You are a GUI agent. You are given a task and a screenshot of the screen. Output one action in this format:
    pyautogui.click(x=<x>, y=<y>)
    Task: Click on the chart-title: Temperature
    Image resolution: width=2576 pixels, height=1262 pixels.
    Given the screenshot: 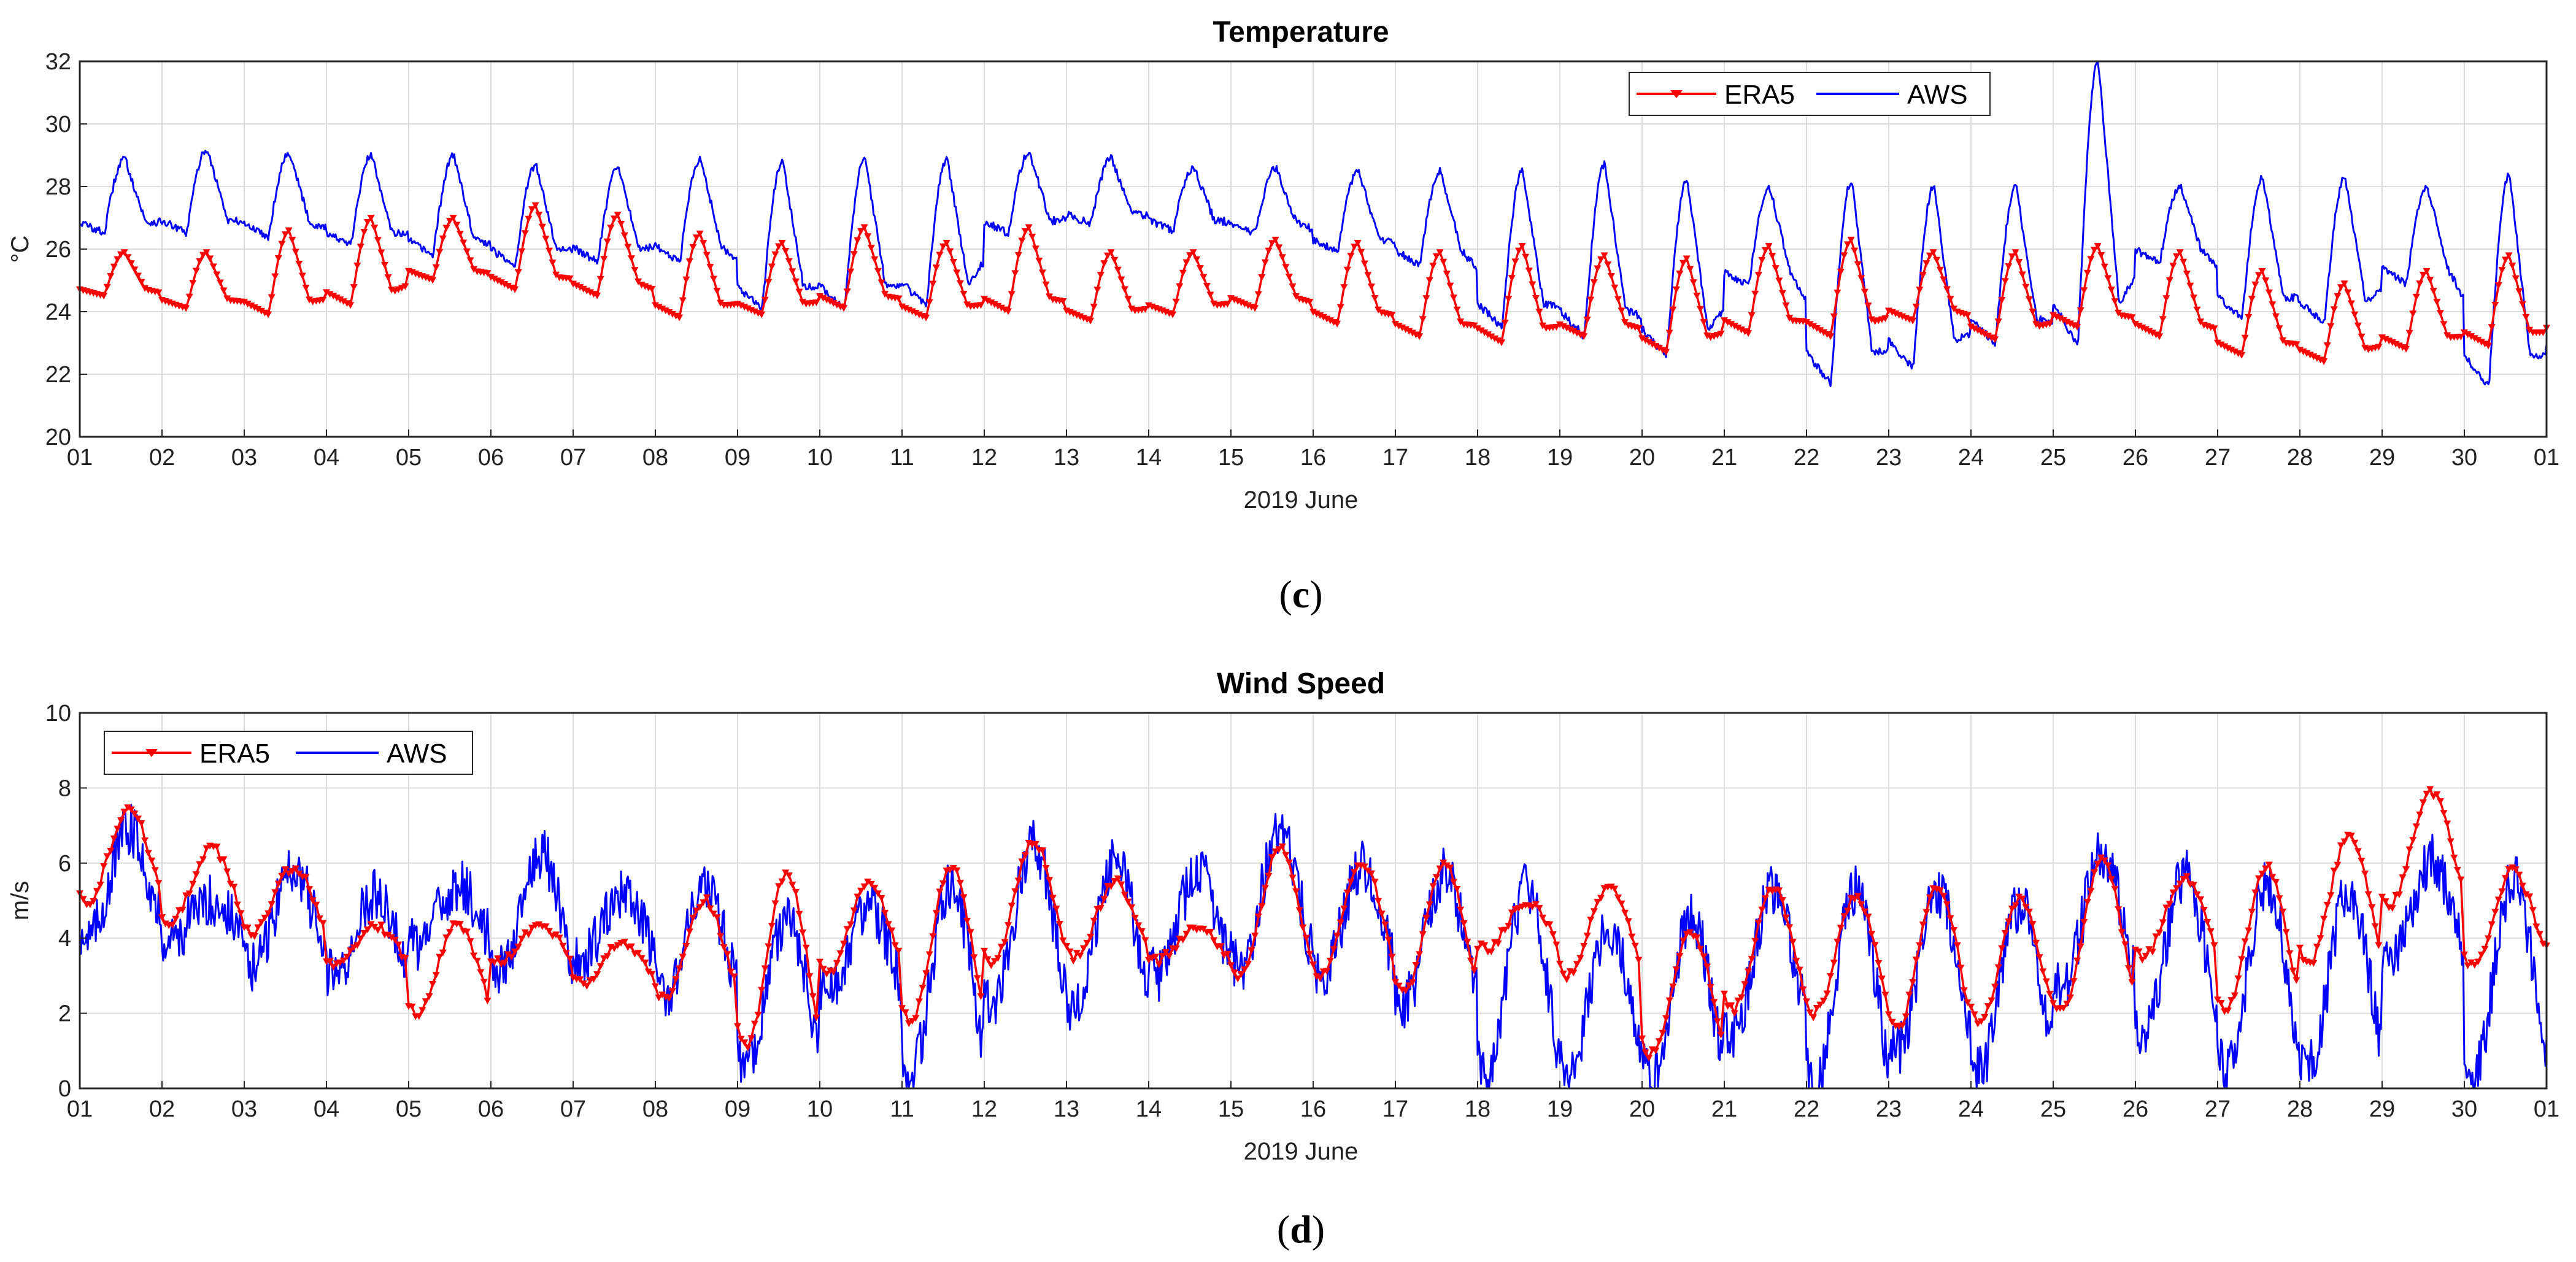 What is the action you would take?
    pyautogui.click(x=1301, y=32)
    